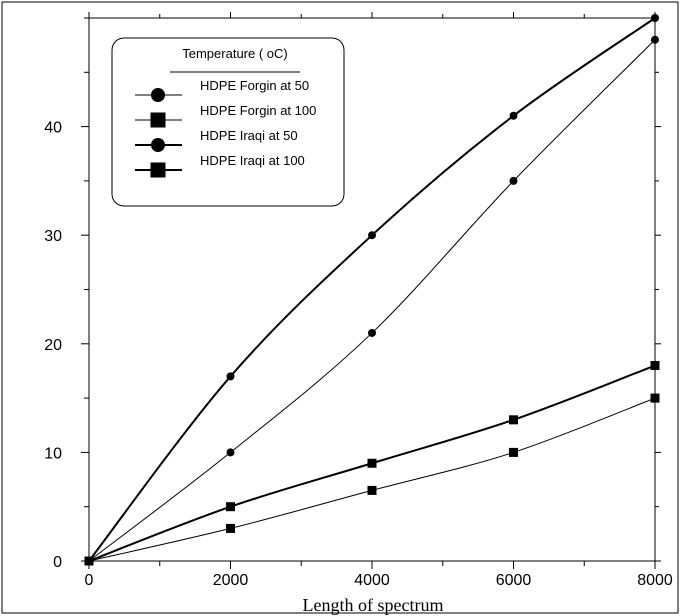 Image resolution: width=681 pixels, height=616 pixels. Describe the element at coordinates (373, 605) in the screenshot. I see `x-axis-title: Length of spectrum` at that location.